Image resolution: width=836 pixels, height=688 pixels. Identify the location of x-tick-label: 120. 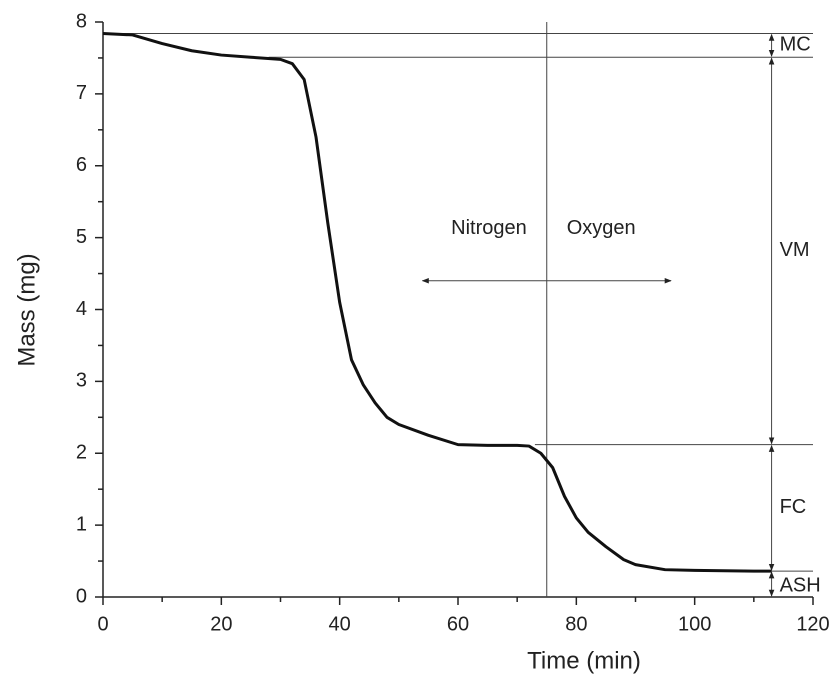
(812, 624).